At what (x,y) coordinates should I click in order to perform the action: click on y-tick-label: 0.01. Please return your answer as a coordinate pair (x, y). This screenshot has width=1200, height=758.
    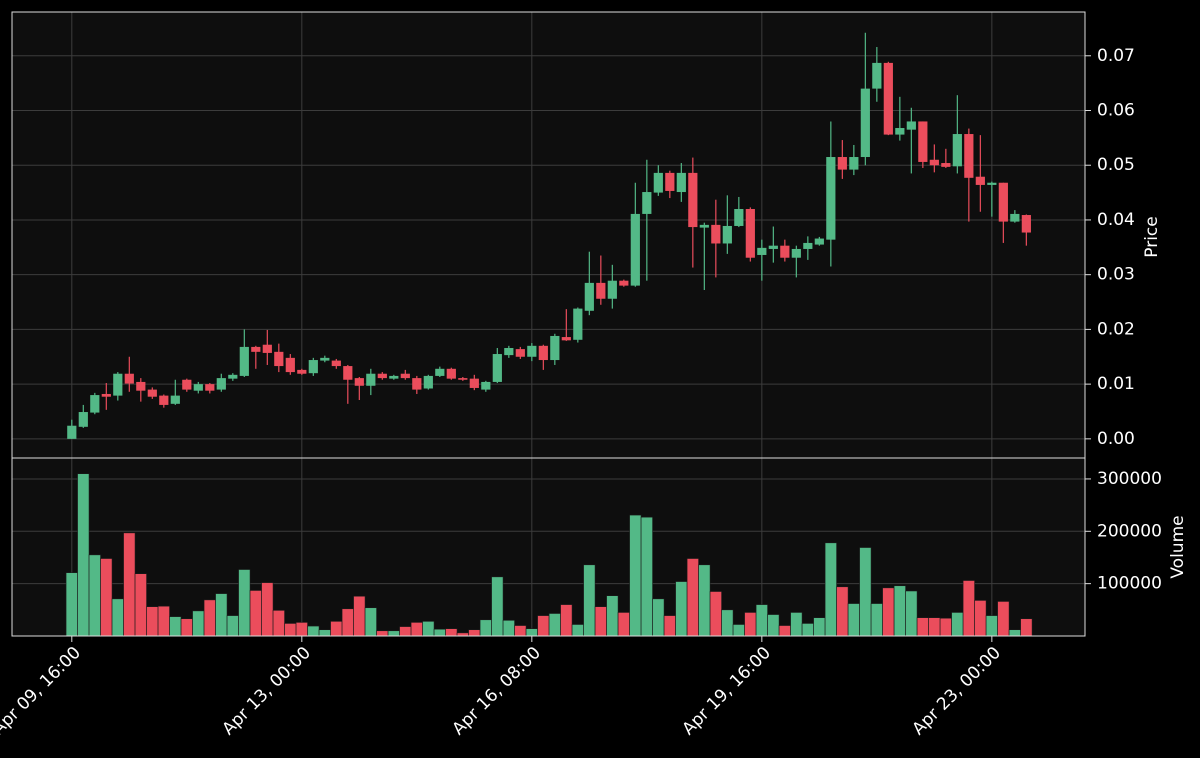
    Looking at the image, I should click on (1116, 384).